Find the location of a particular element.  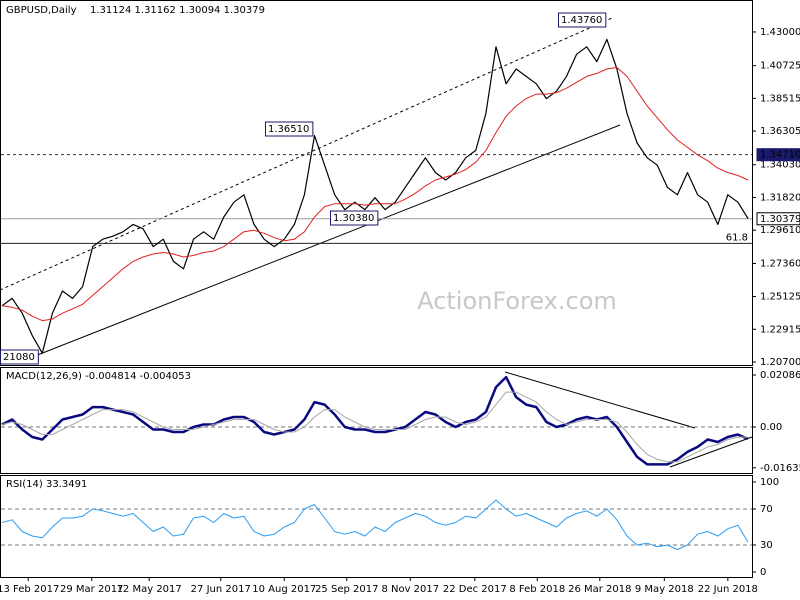

annotation: 1.30380 is located at coordinates (353, 218).